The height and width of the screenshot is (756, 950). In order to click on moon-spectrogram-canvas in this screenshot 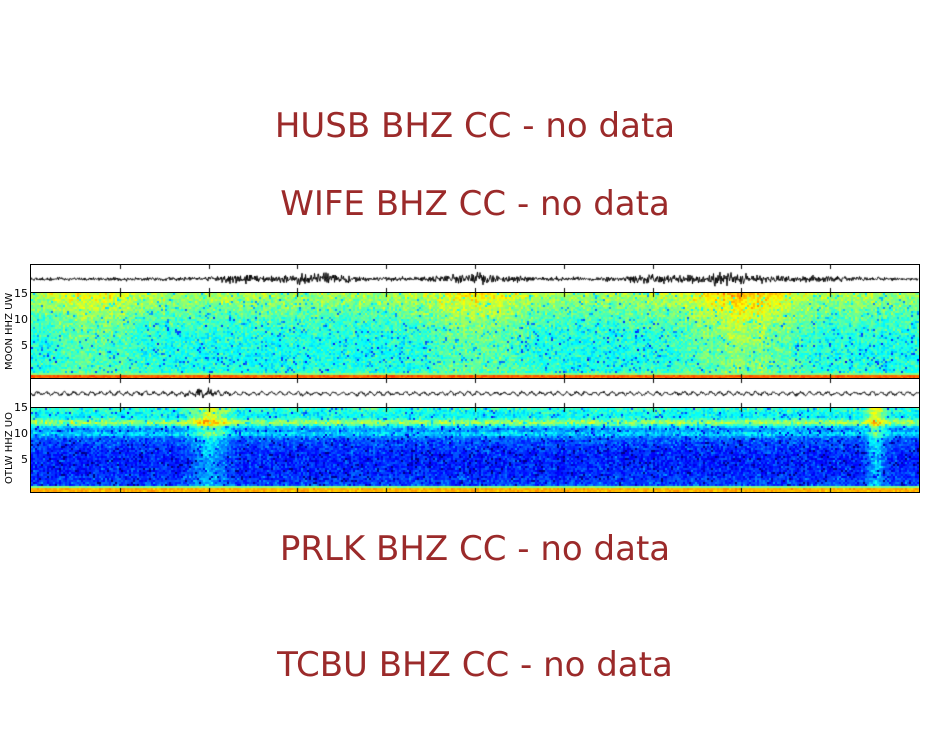, I will do `click(475, 335)`.